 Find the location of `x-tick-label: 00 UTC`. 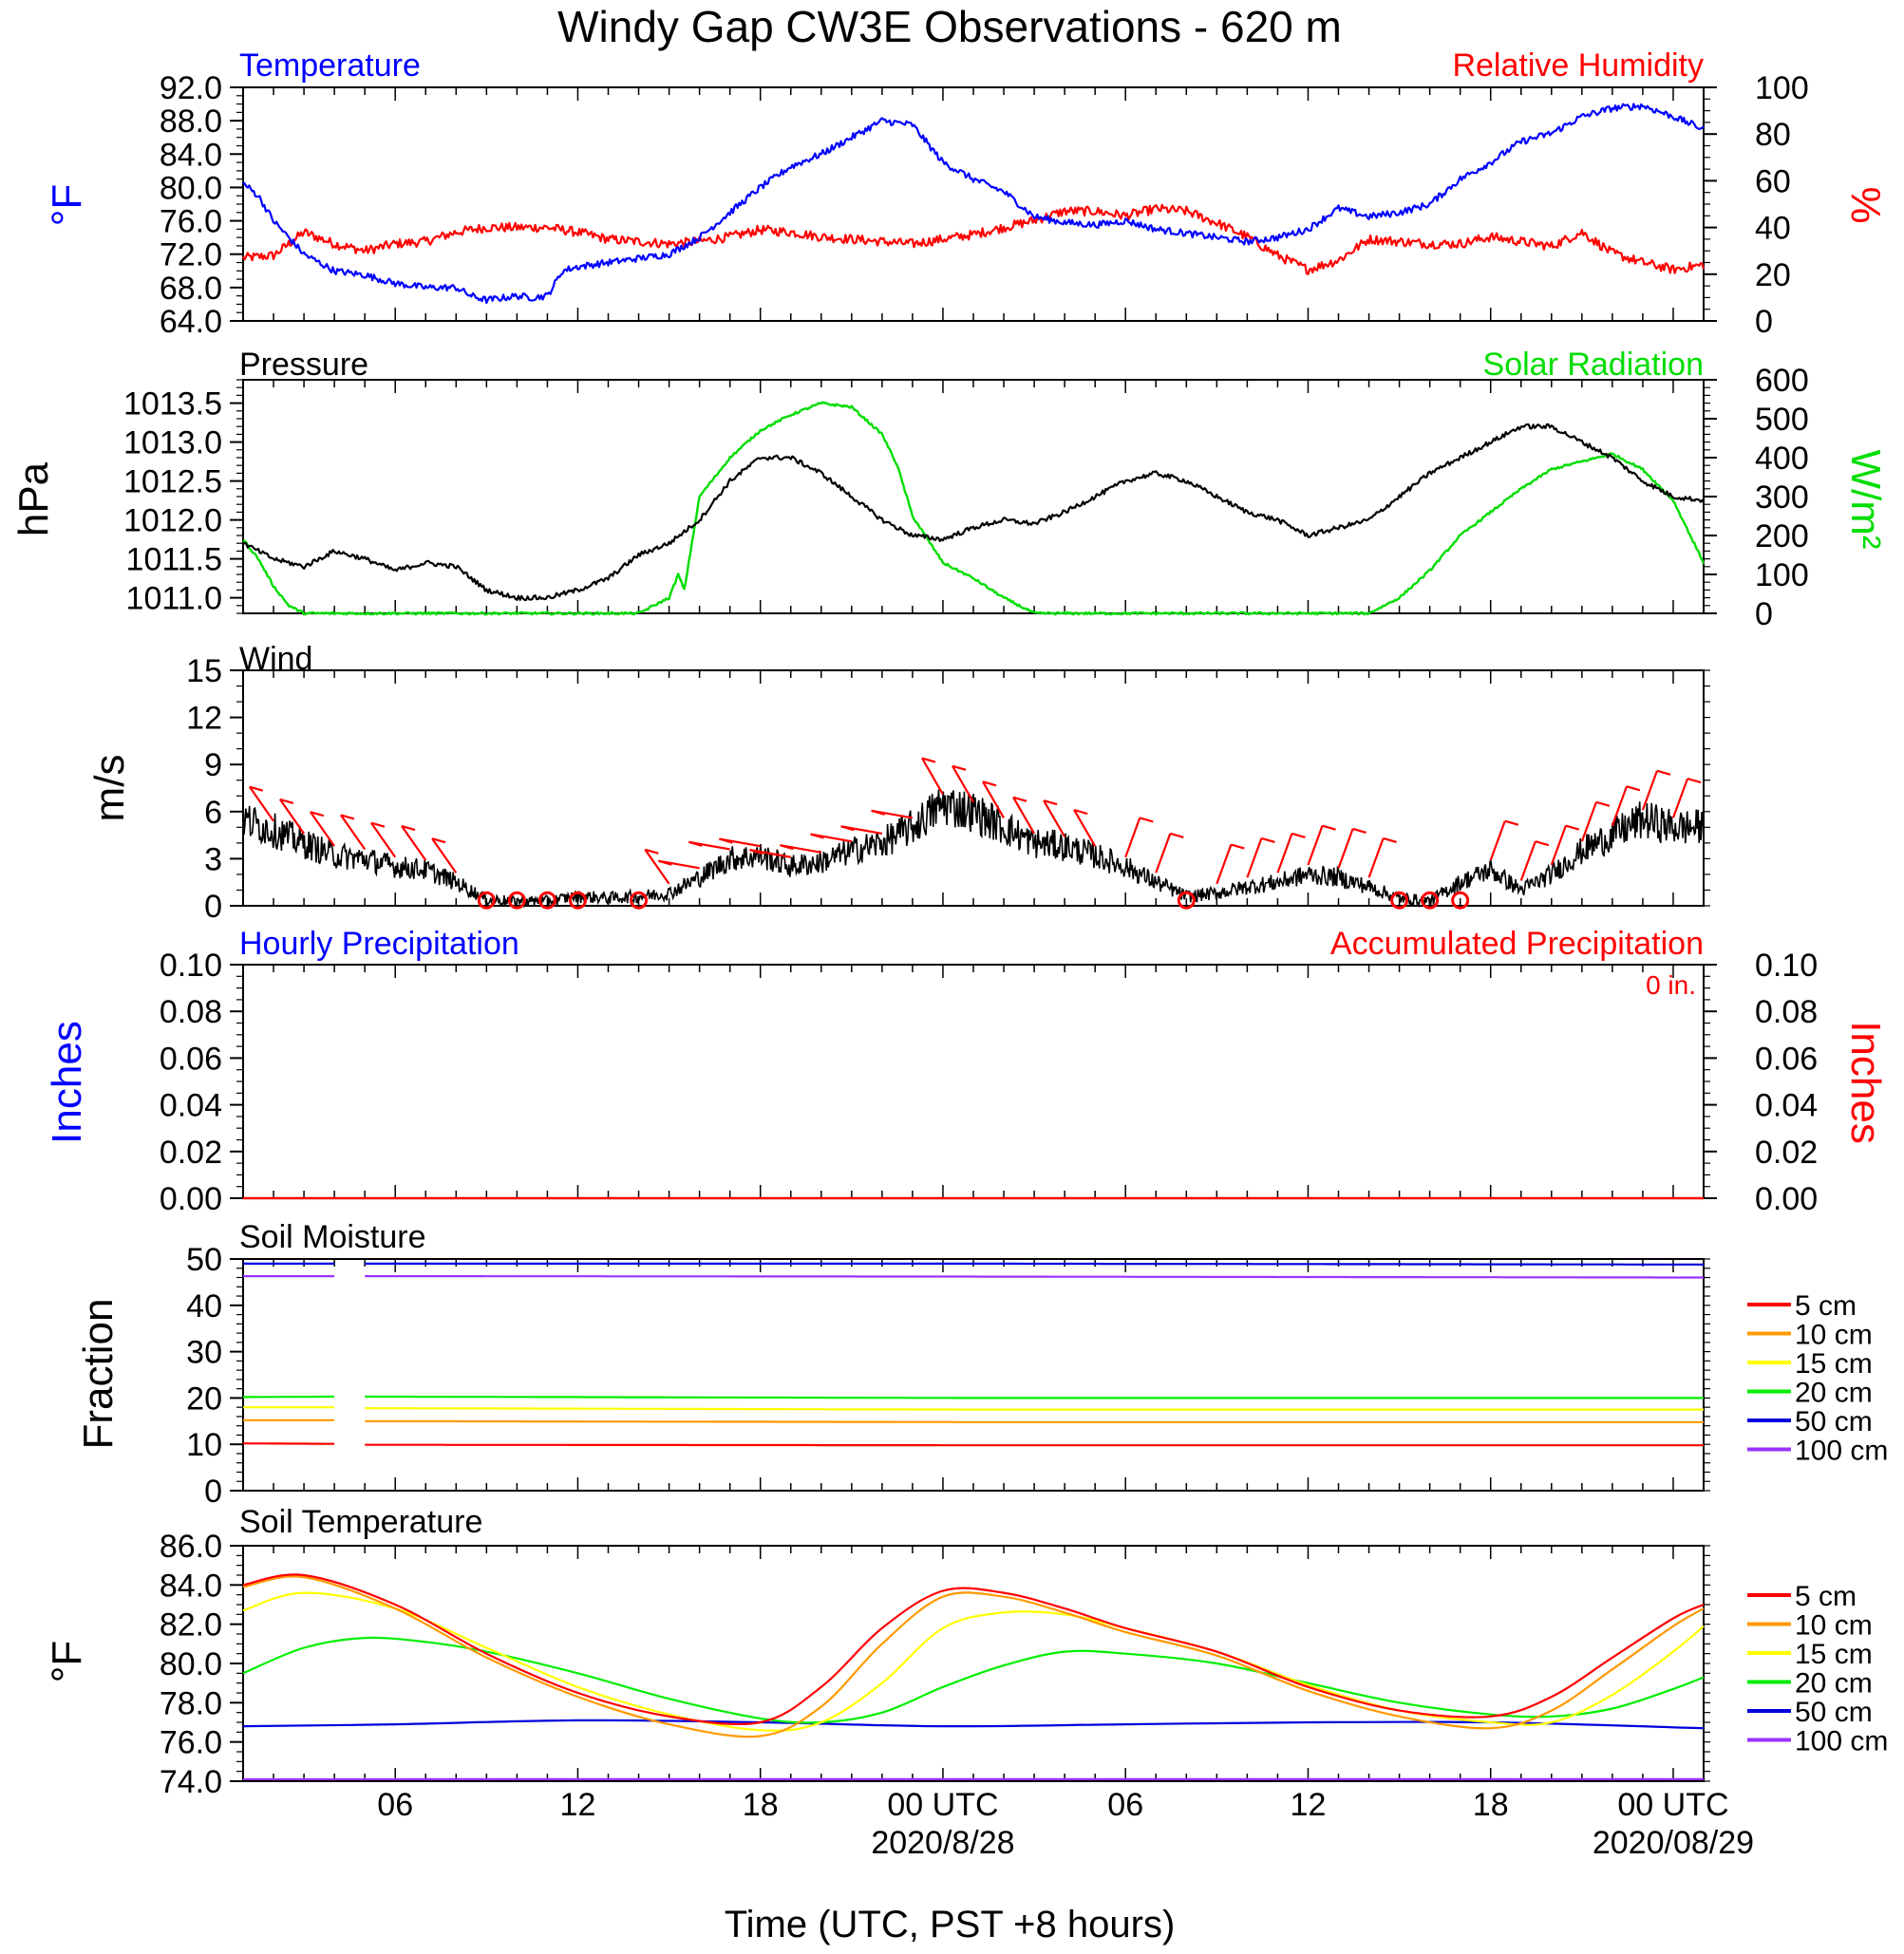

x-tick-label: 00 UTC is located at coordinates (1673, 1805).